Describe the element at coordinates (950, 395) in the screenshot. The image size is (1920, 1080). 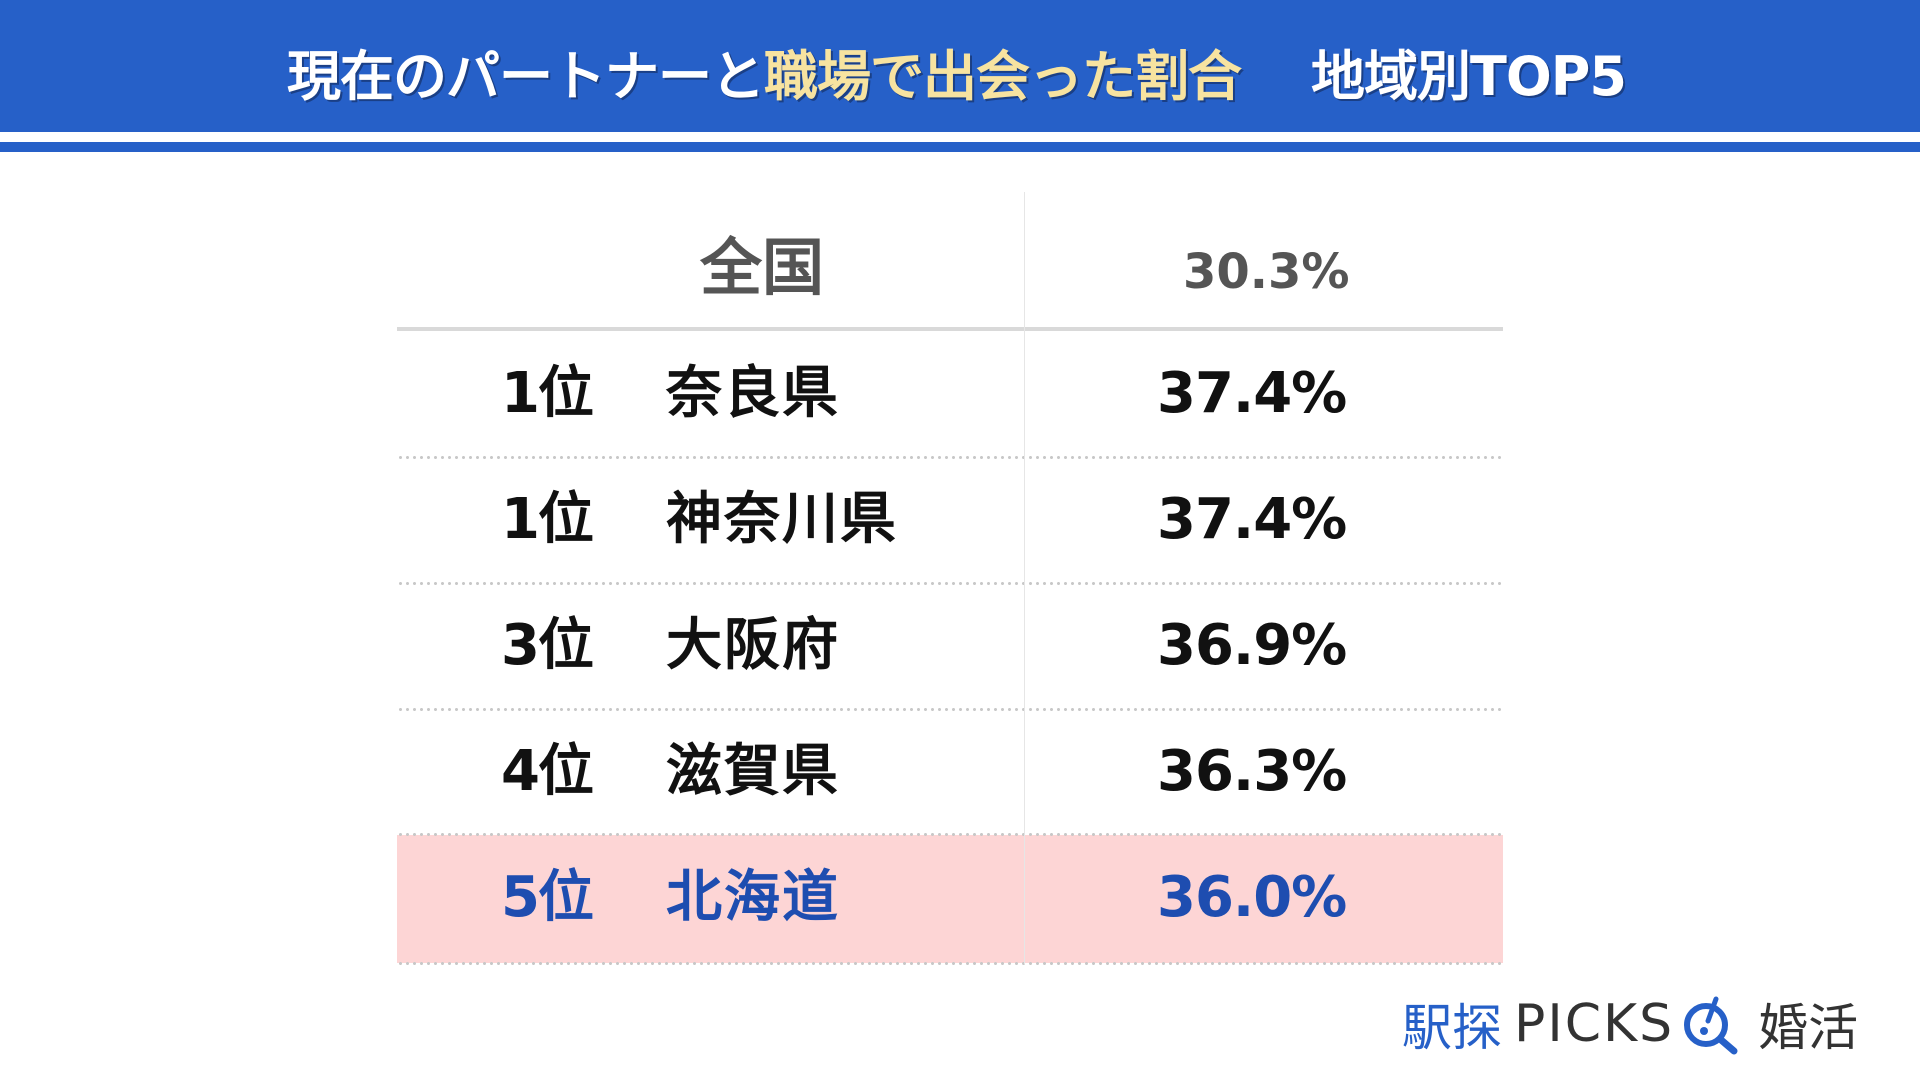
I see `table-row: 1位 奈良県 37.4%` at that location.